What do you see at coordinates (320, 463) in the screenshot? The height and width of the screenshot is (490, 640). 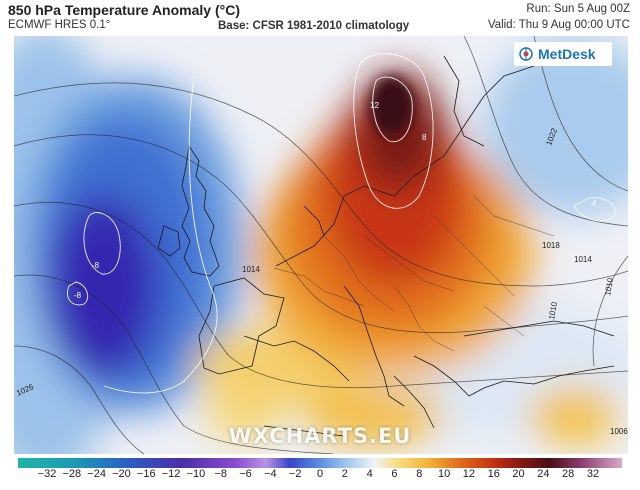 I see `colorbar` at bounding box center [320, 463].